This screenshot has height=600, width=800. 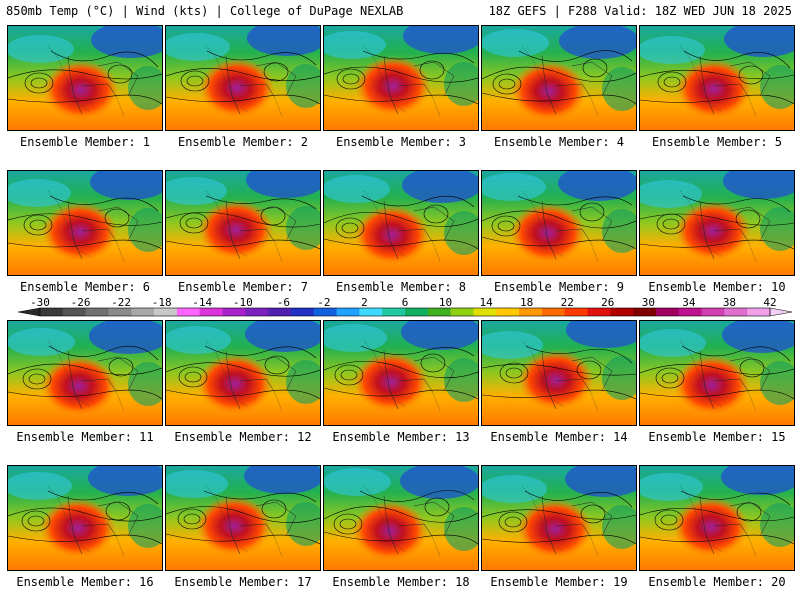 What do you see at coordinates (283, 302) in the screenshot?
I see `colorbar-tick-label: -6` at bounding box center [283, 302].